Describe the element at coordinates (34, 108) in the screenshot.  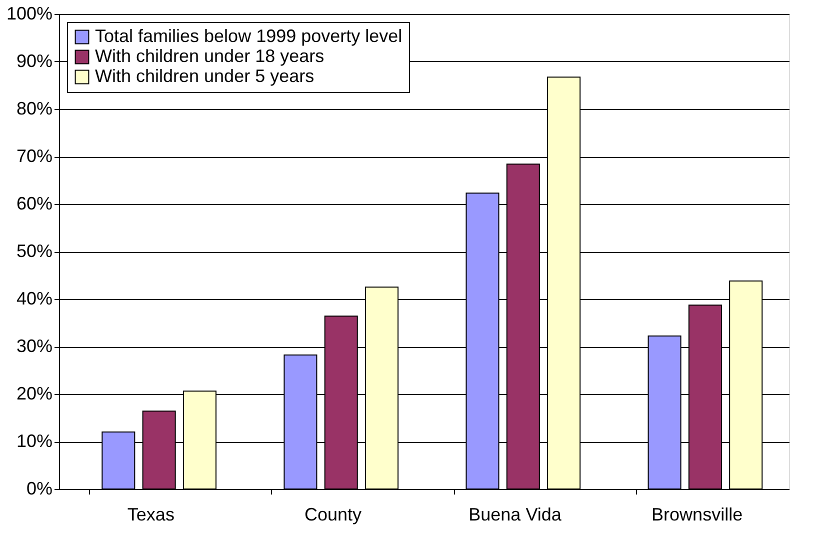
I see `y-tick-label: 80%` at that location.